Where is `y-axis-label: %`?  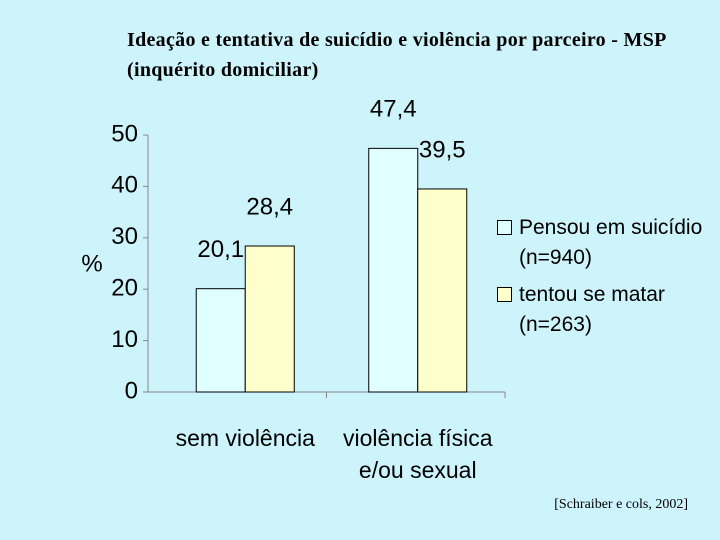 y-axis-label: % is located at coordinates (91, 263).